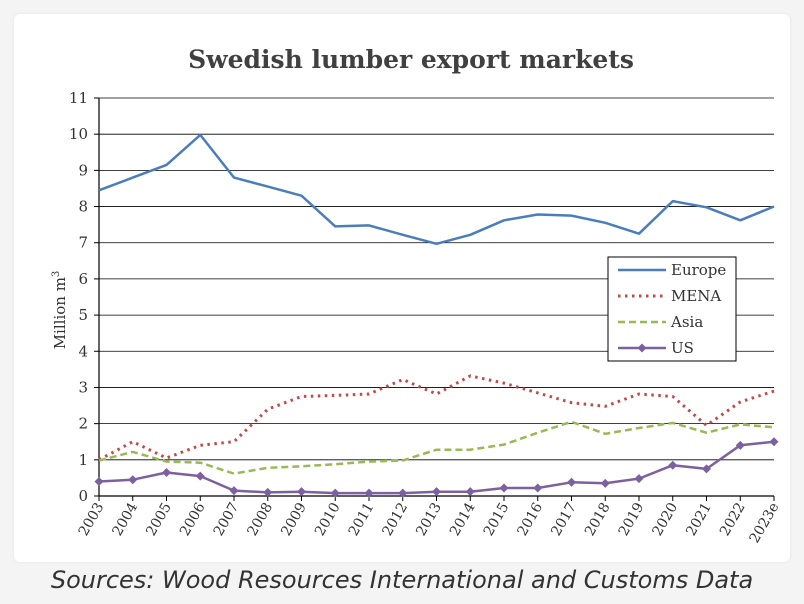 This screenshot has height=604, width=804. What do you see at coordinates (83, 315) in the screenshot?
I see `y-tick-label: 5` at bounding box center [83, 315].